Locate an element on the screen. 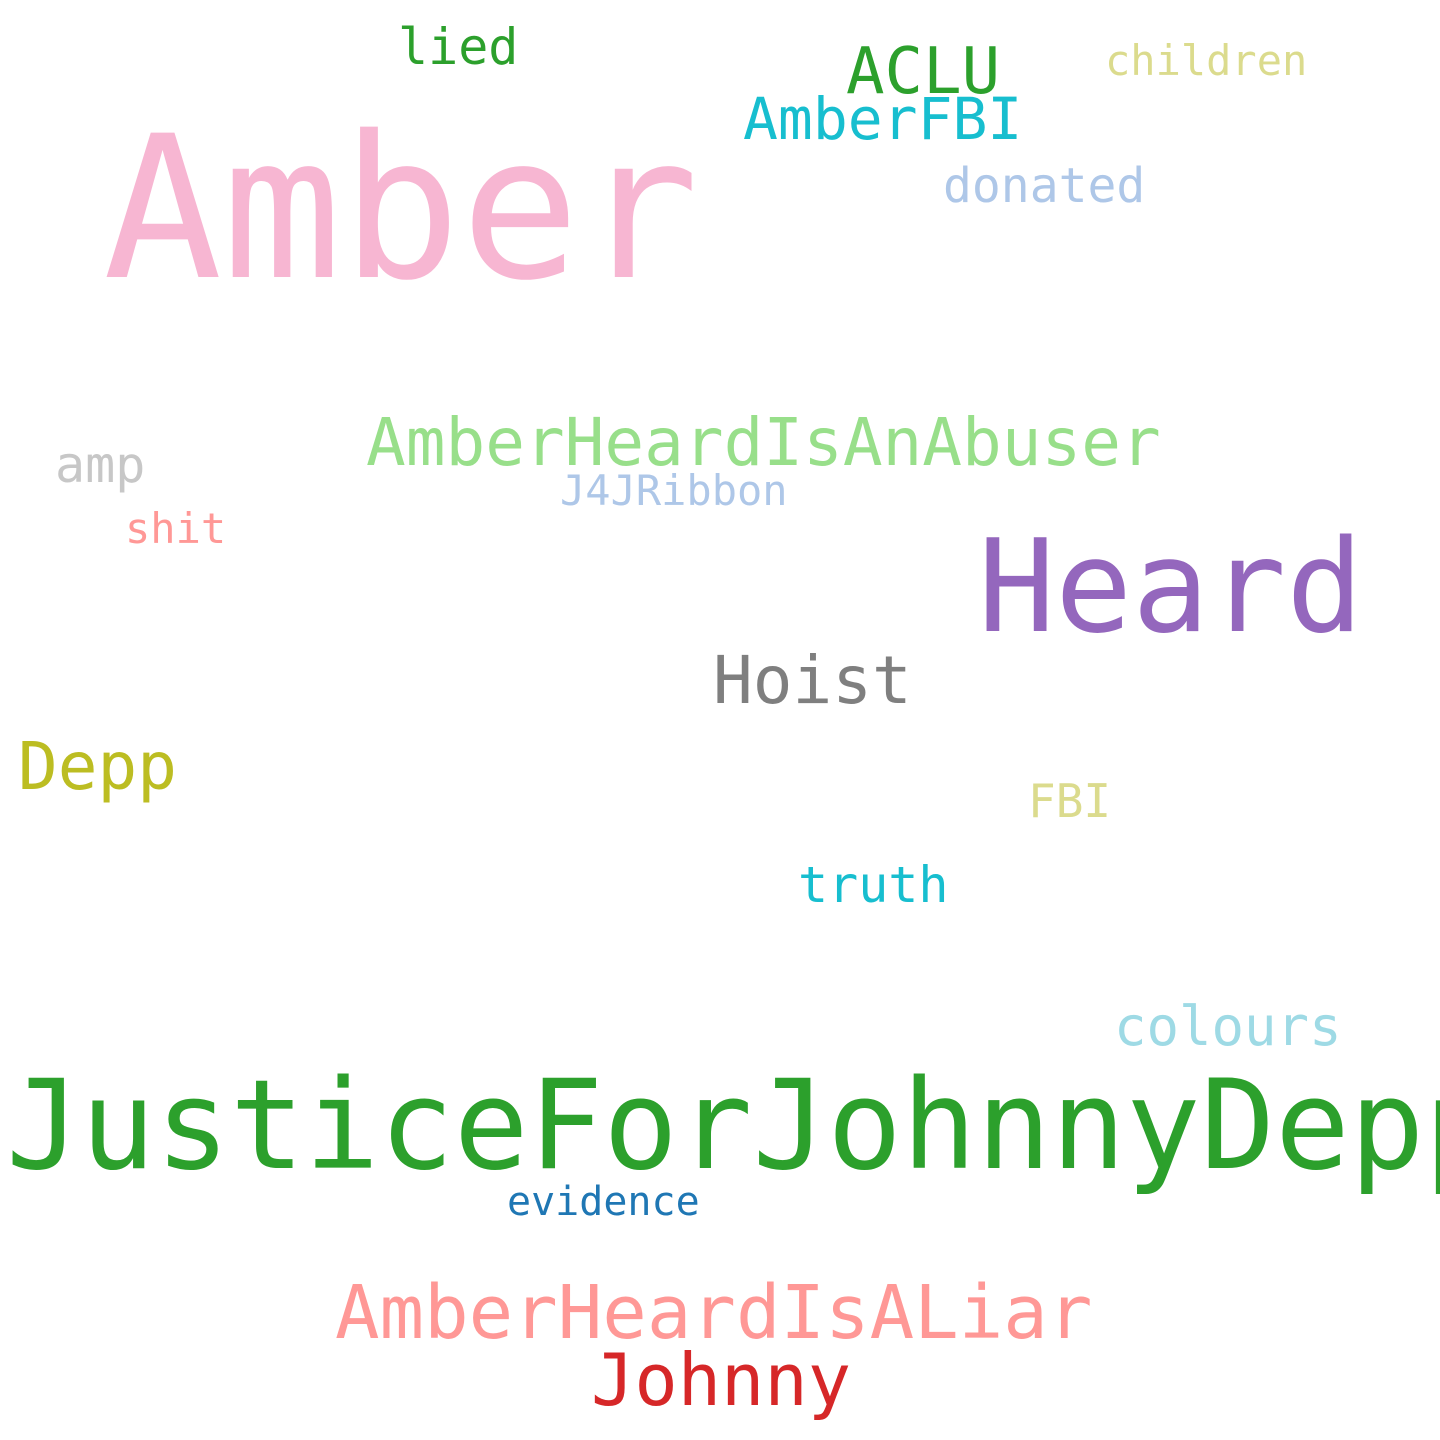 The image size is (1440, 1440). word-j4j-ribbon: J4JRibbon is located at coordinates (674, 490).